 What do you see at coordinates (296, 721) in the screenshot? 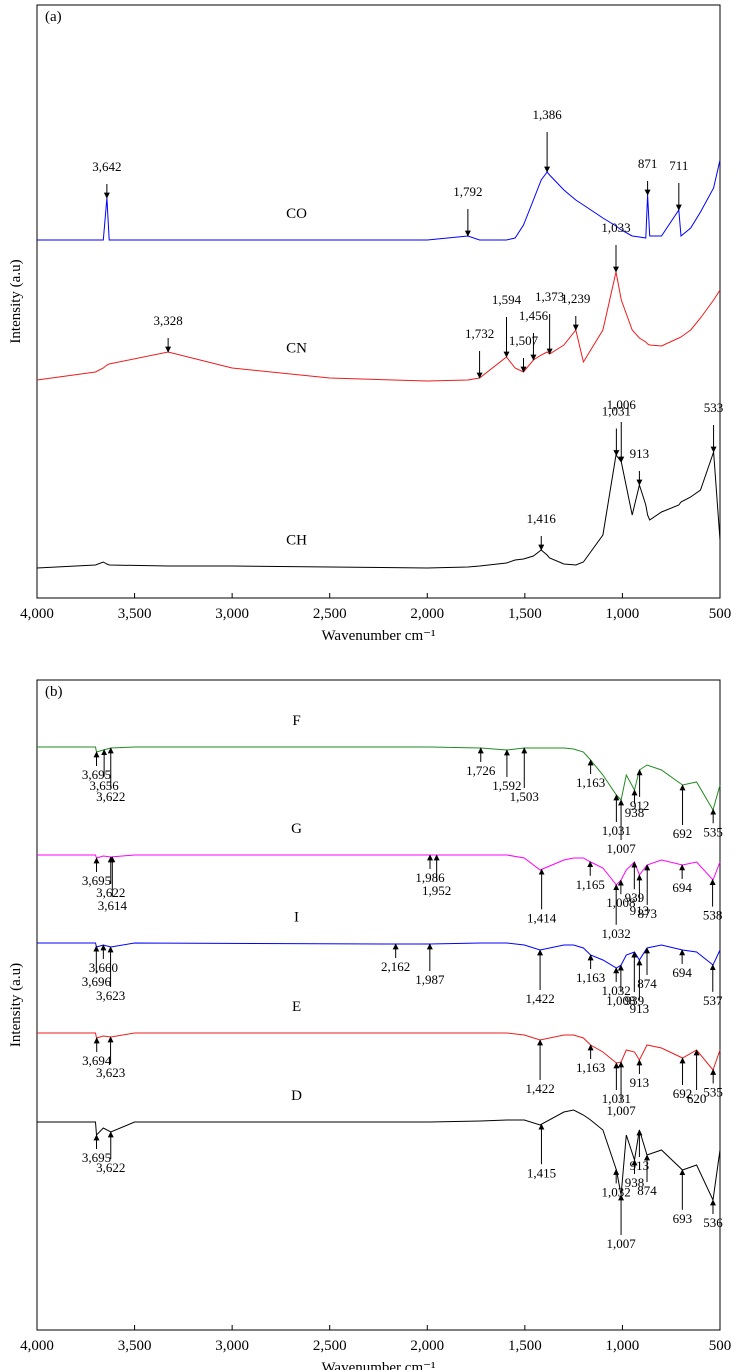
I see `series-label: F` at bounding box center [296, 721].